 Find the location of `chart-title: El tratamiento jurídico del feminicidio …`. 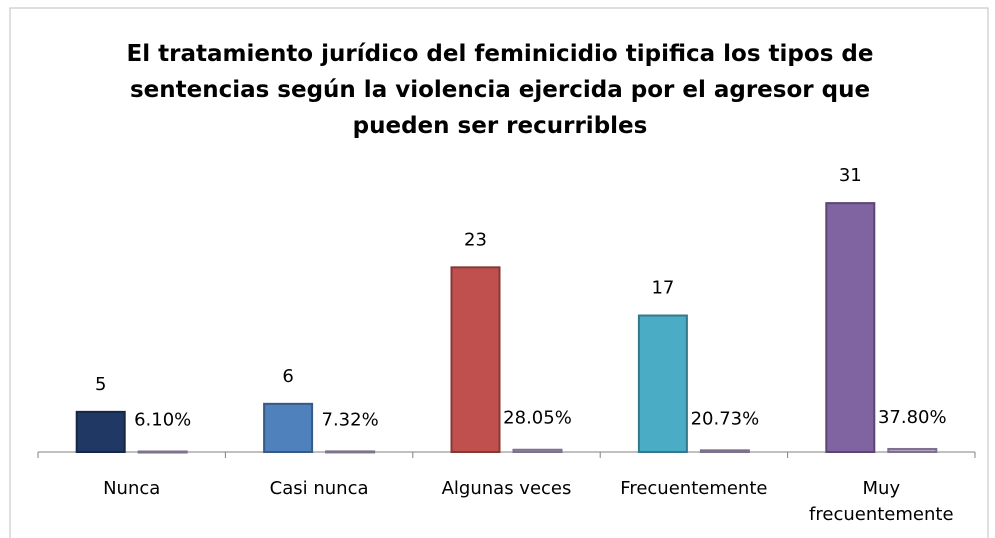

chart-title: El tratamiento jurídico del feminicidio … is located at coordinates (500, 90).